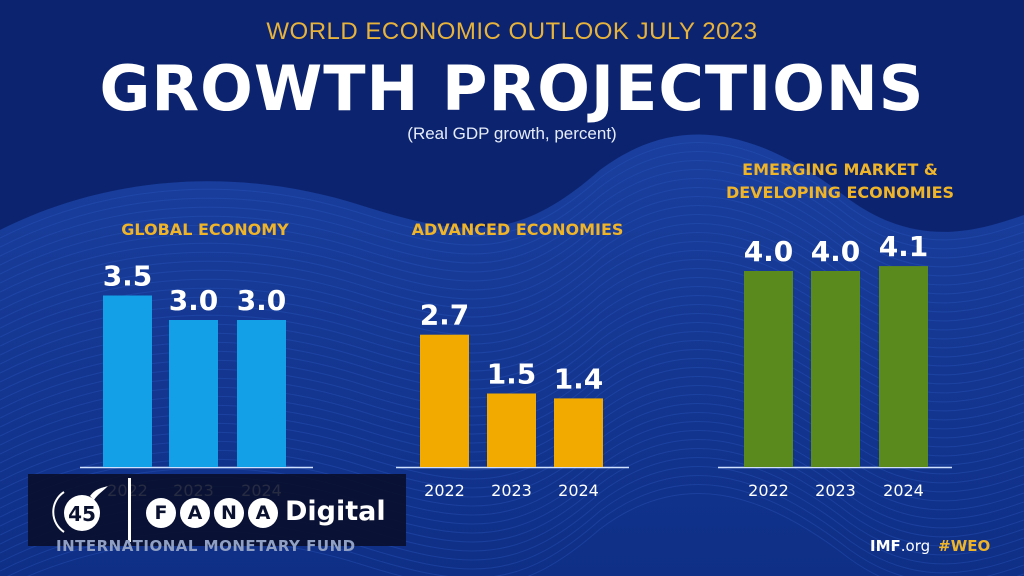 This screenshot has width=1024, height=576. I want to click on value-label-emerging-2022: 4.0, so click(769, 251).